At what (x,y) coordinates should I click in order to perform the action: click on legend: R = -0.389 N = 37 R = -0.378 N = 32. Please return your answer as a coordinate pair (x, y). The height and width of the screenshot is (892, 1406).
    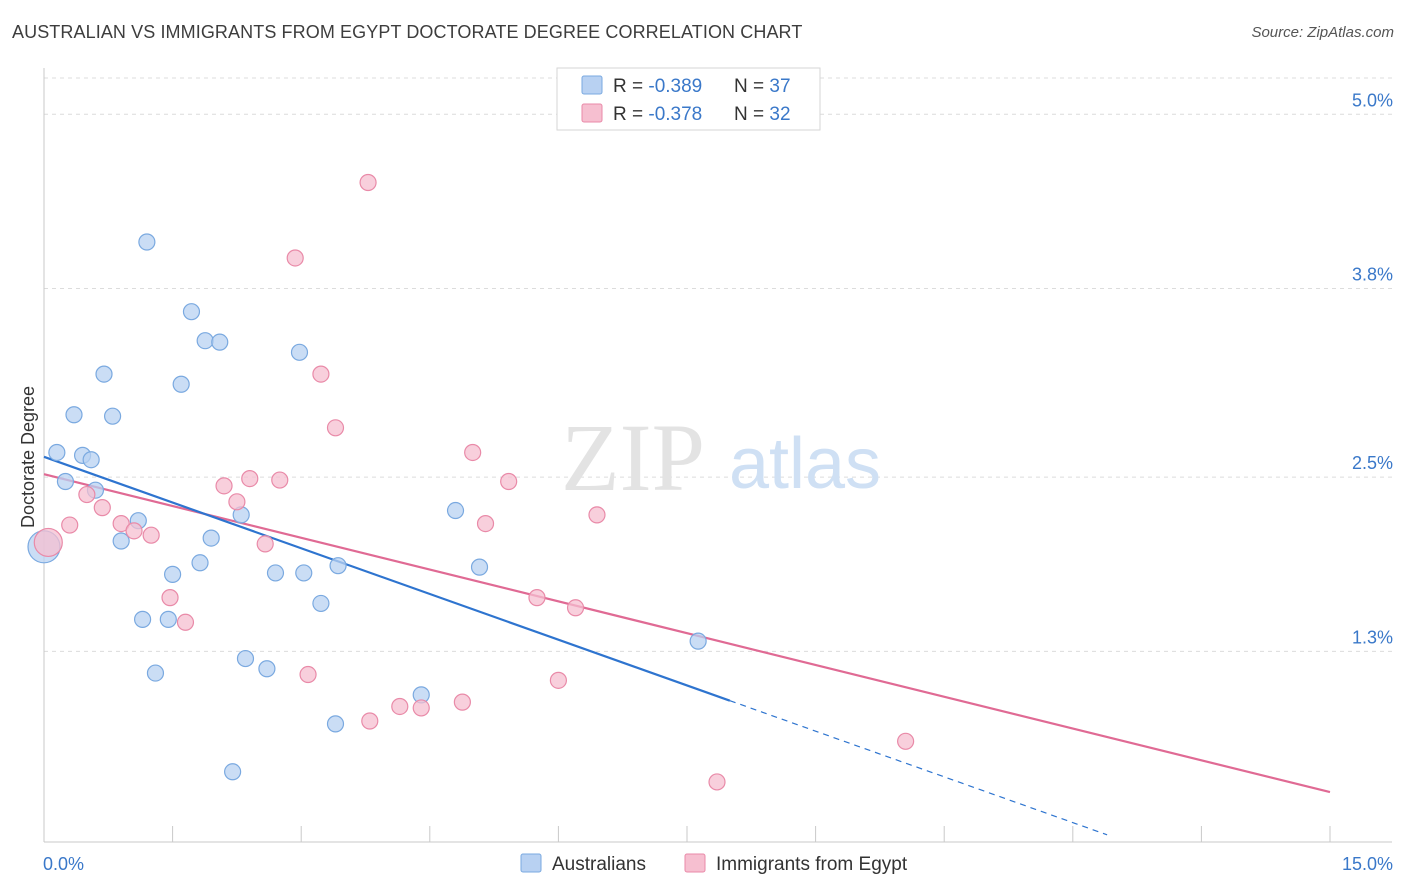
    Looking at the image, I should click on (688, 99).